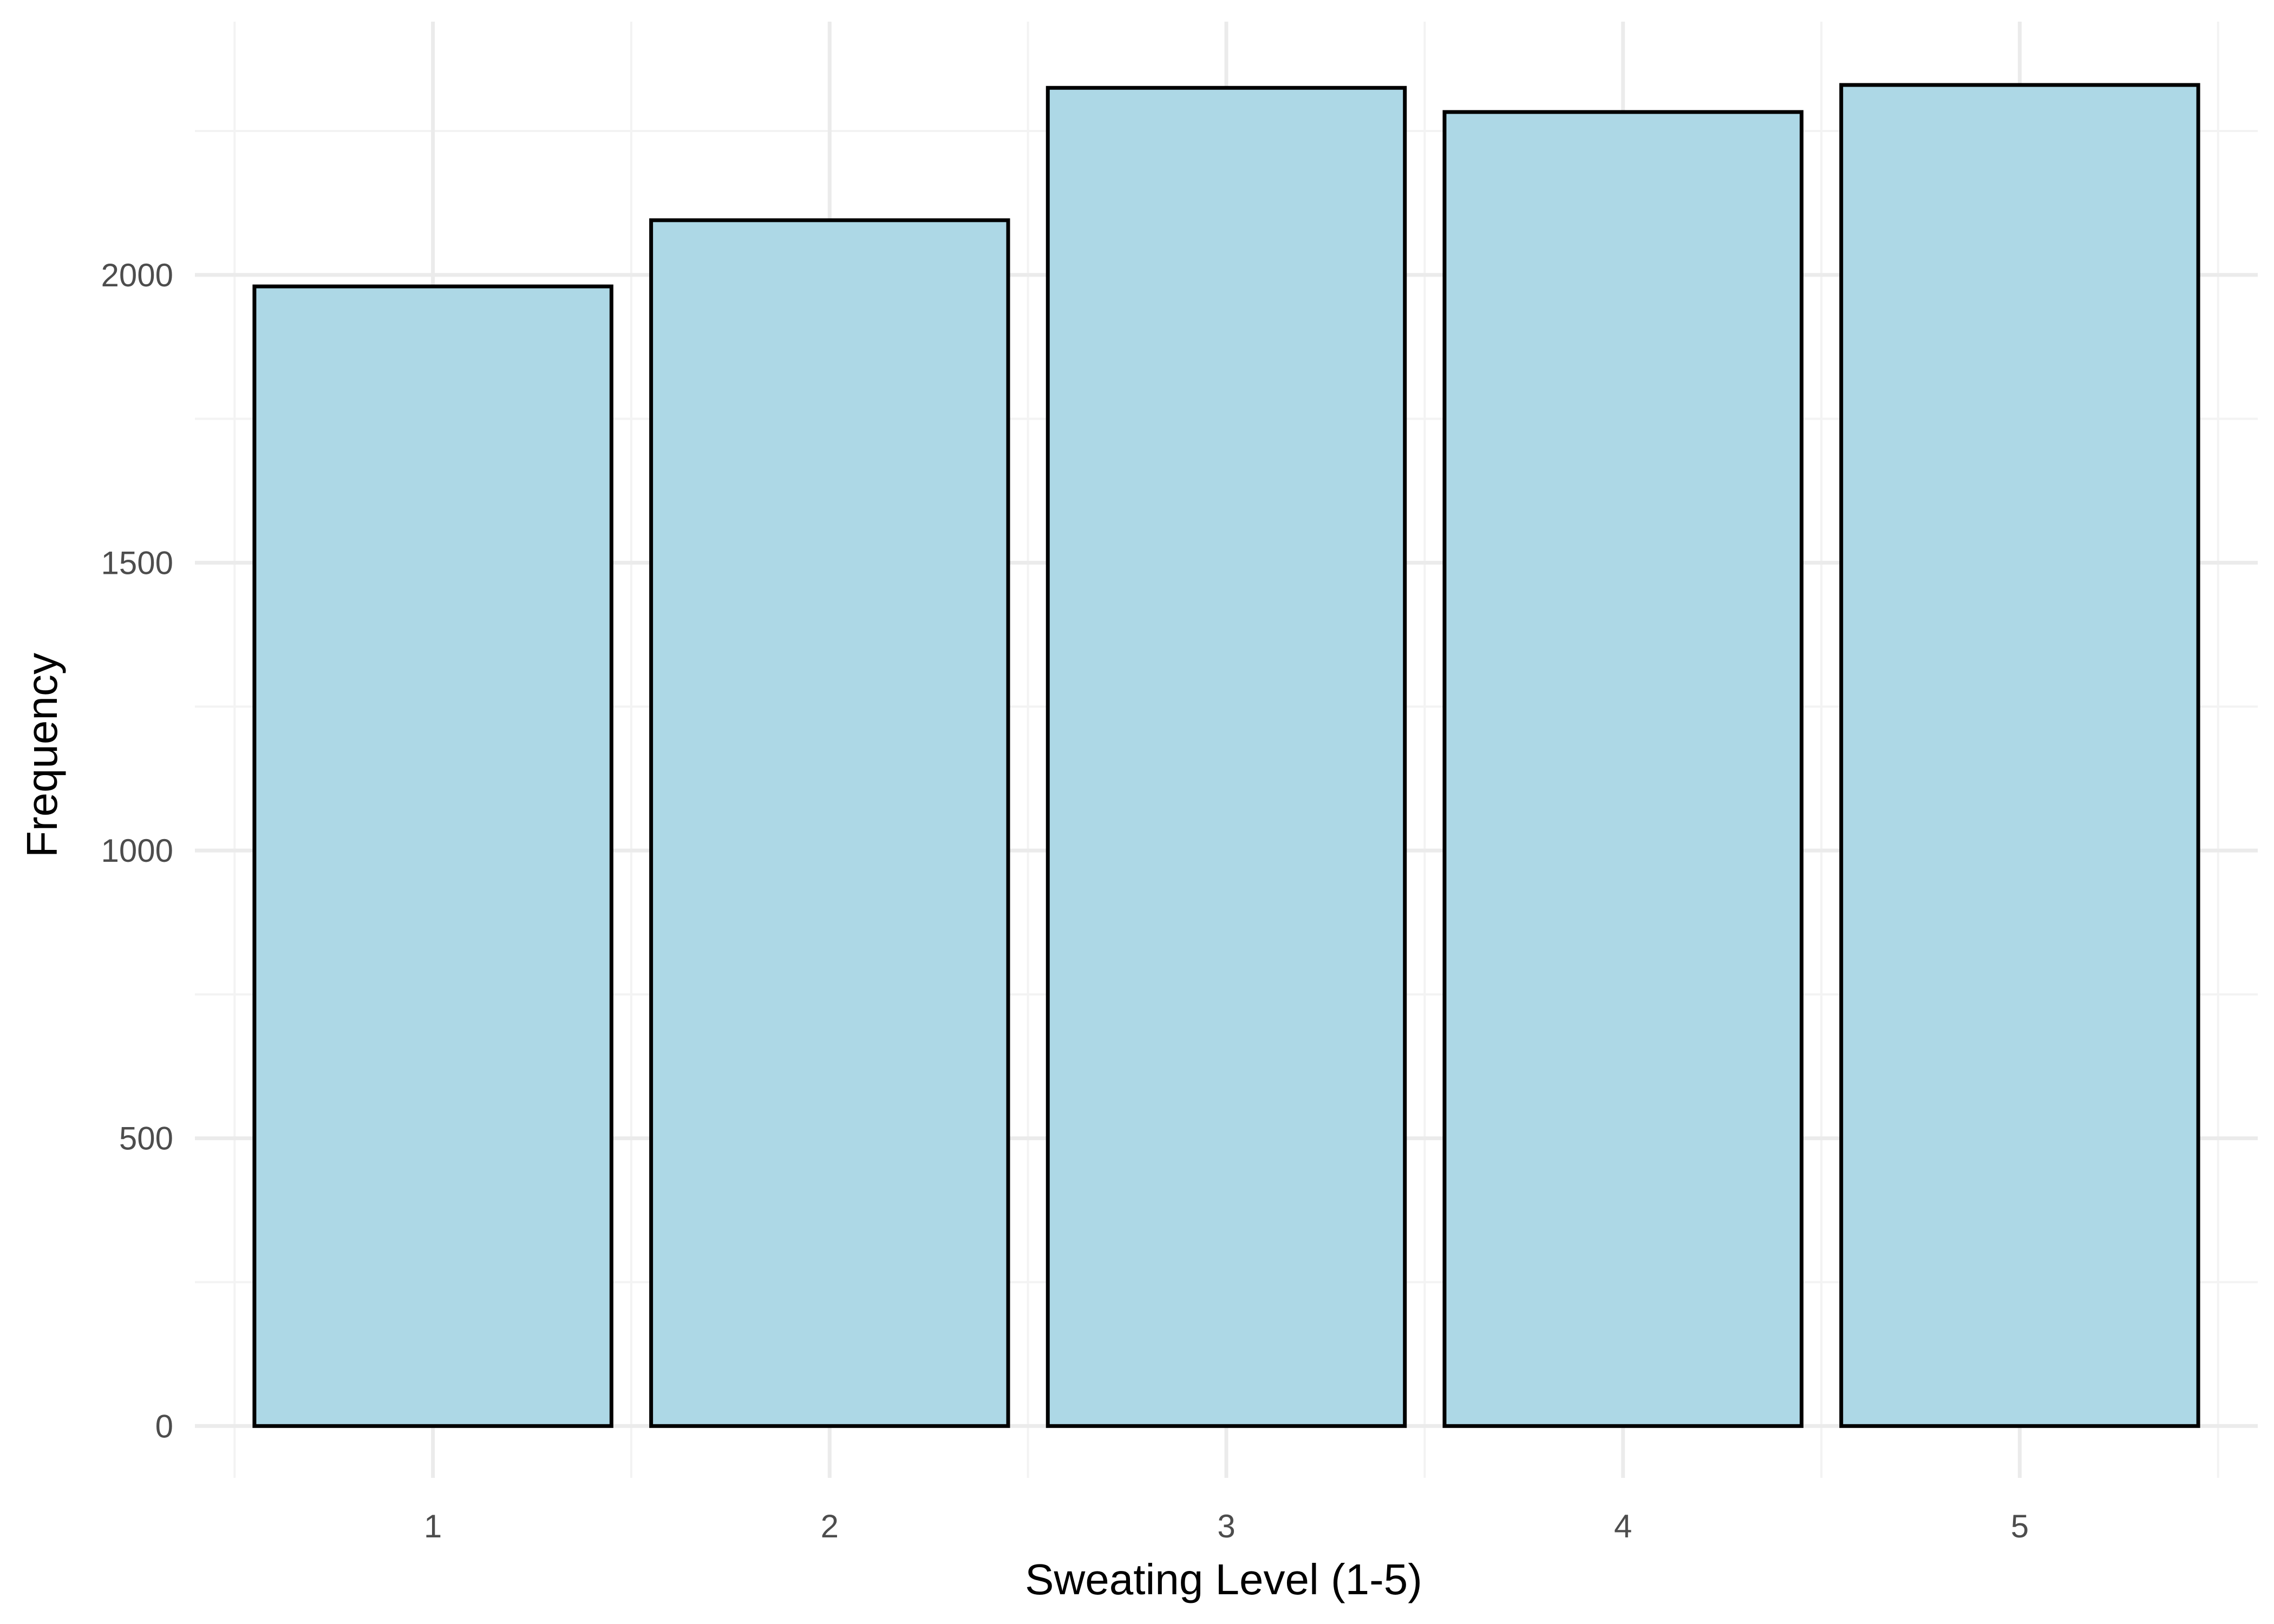  Describe the element at coordinates (146, 1139) in the screenshot. I see `y-tick-label: 500` at that location.